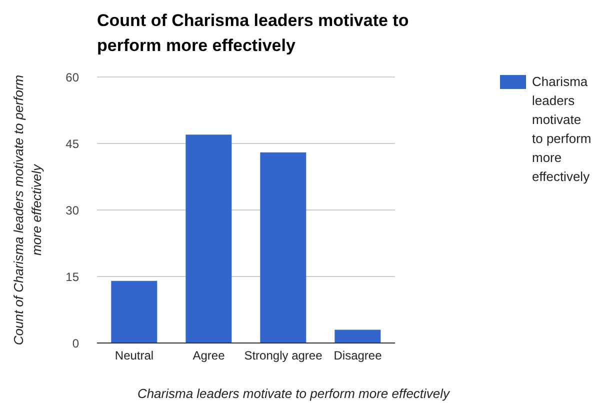 The image size is (595, 403). I want to click on x-tick-label: Disagree, so click(358, 355).